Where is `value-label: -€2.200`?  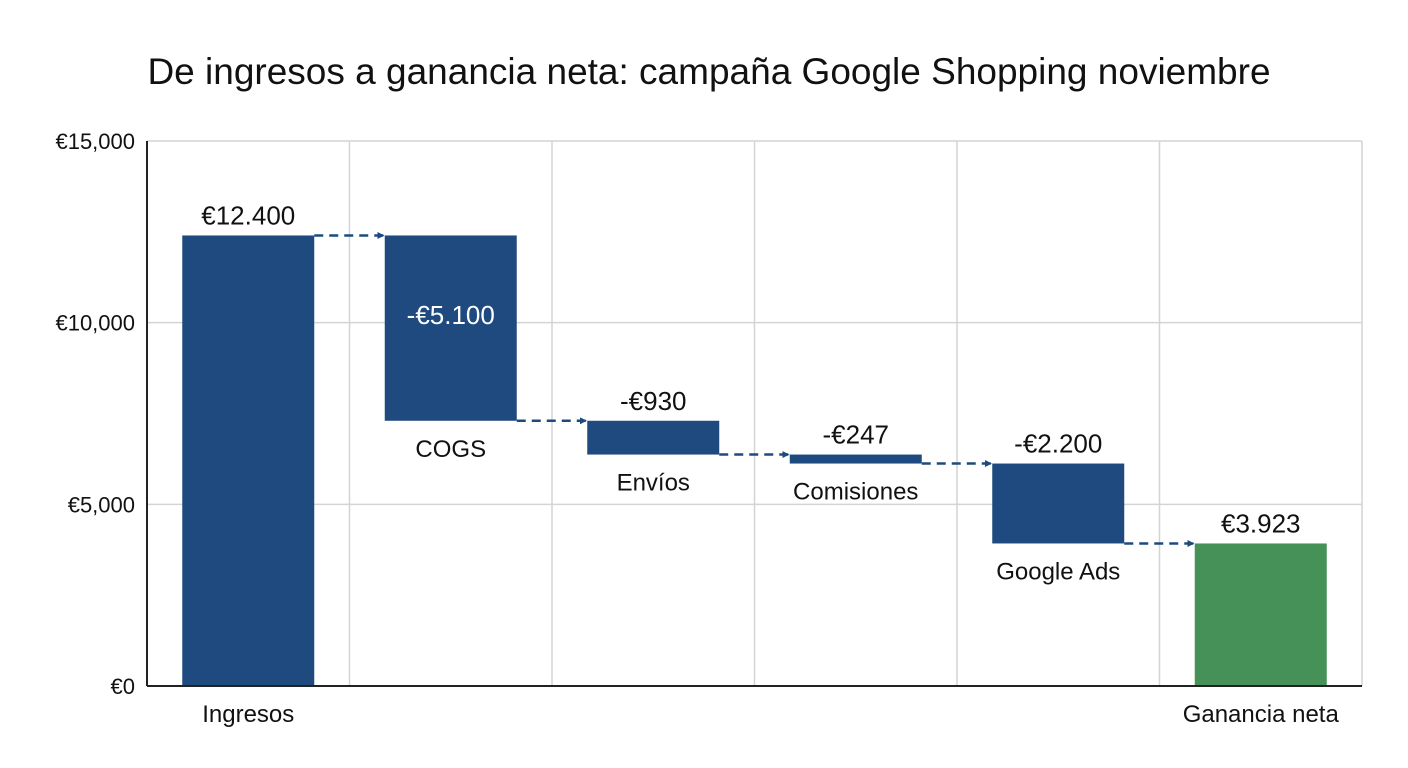 value-label: -€2.200 is located at coordinates (1058, 444).